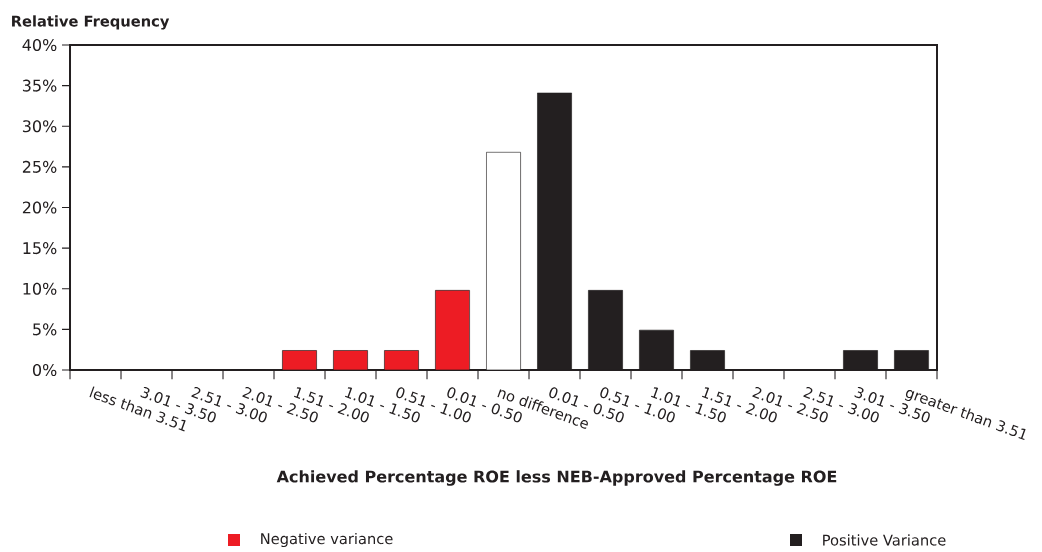 This screenshot has height=552, width=1042. Describe the element at coordinates (556, 478) in the screenshot. I see `x-axis-title: Achieved Percentage ROE less NEB-Approved Percentage ROE` at that location.